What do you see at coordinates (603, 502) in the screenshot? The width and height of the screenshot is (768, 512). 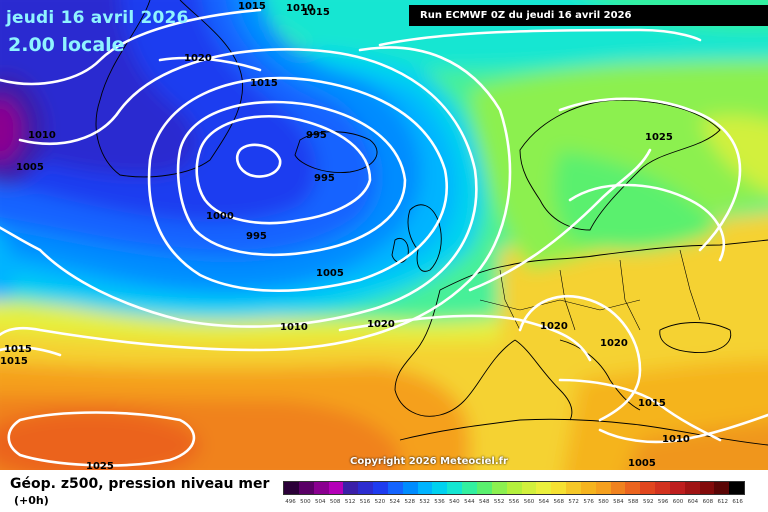 I see `legend-value: 580` at bounding box center [603, 502].